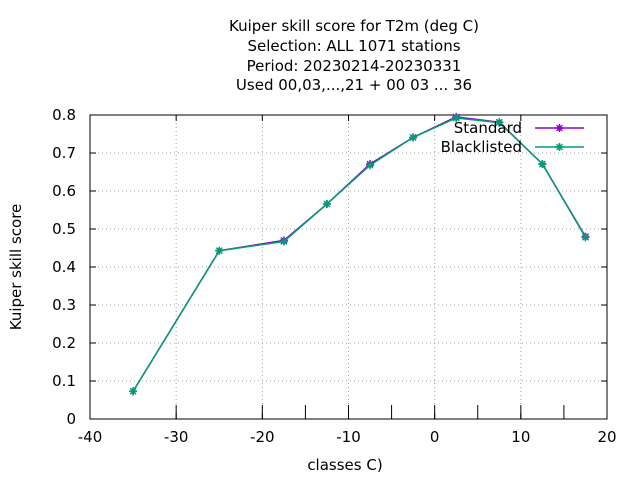  Describe the element at coordinates (64, 343) in the screenshot. I see `y-tick-label: 0.2` at that location.